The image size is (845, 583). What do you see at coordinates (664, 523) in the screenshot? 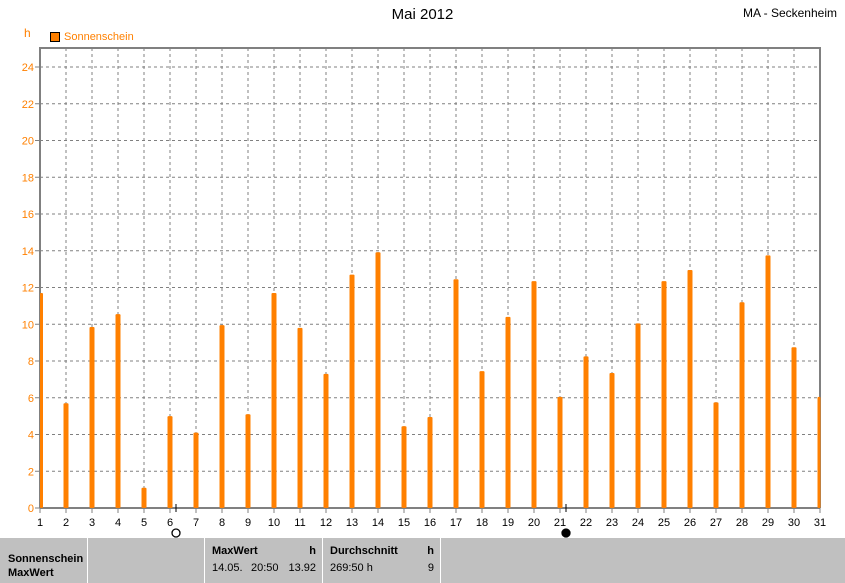
I see `x-tick-label: 25` at bounding box center [664, 523].